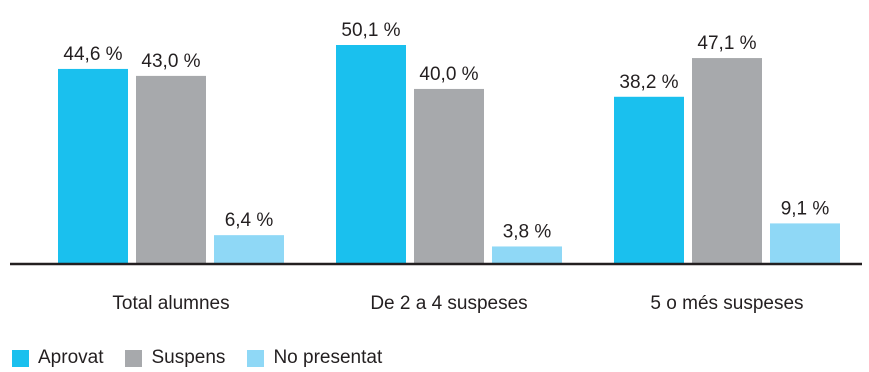 The image size is (869, 372). Describe the element at coordinates (448, 74) in the screenshot. I see `value-label-suspens-de-2-a-4-suspeses: 40,0 %` at that location.